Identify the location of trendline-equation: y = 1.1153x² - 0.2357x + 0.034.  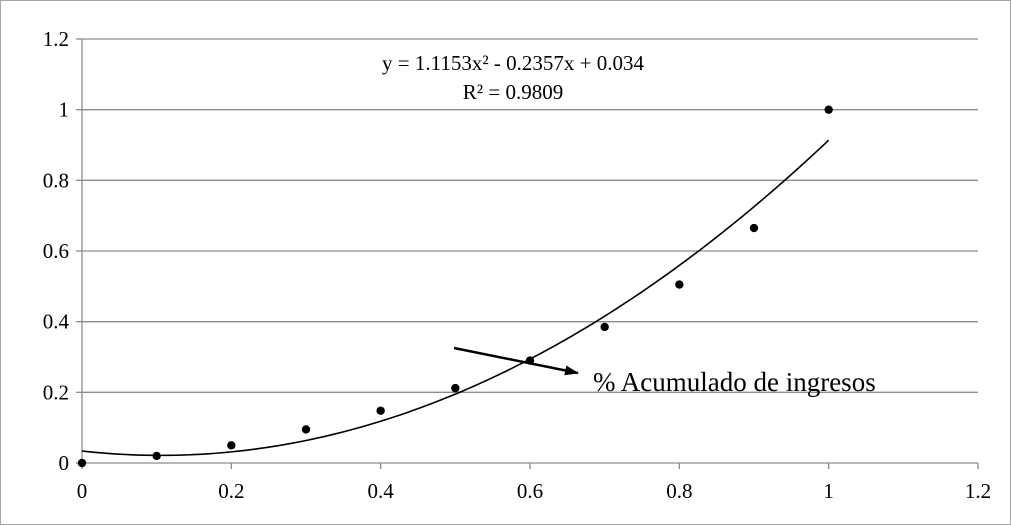
(513, 63).